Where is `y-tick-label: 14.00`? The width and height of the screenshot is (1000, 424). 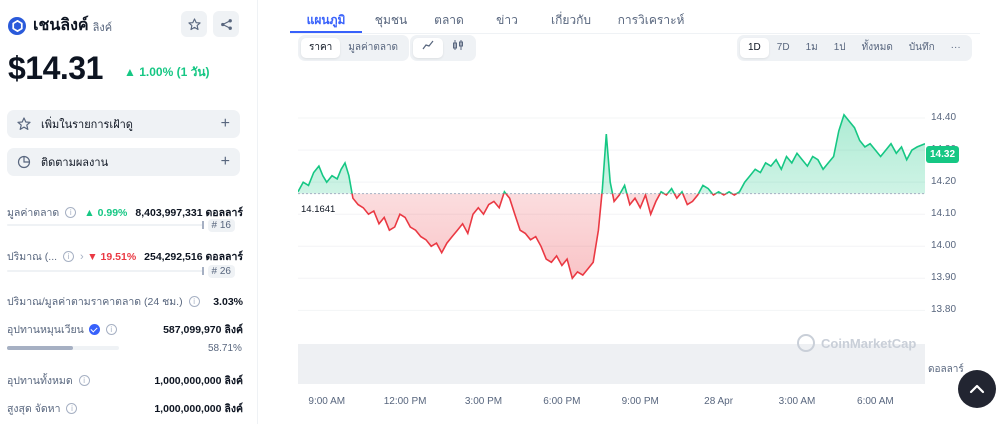
y-tick-label: 14.00 is located at coordinates (944, 246).